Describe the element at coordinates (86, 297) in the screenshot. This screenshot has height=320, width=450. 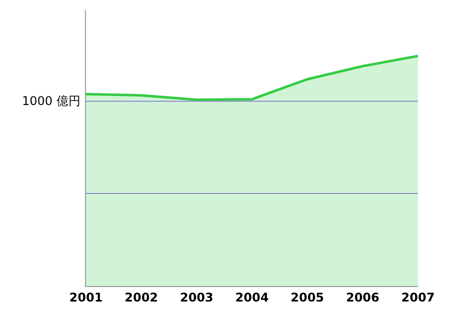
I see `x-tick-label: 2001` at that location.